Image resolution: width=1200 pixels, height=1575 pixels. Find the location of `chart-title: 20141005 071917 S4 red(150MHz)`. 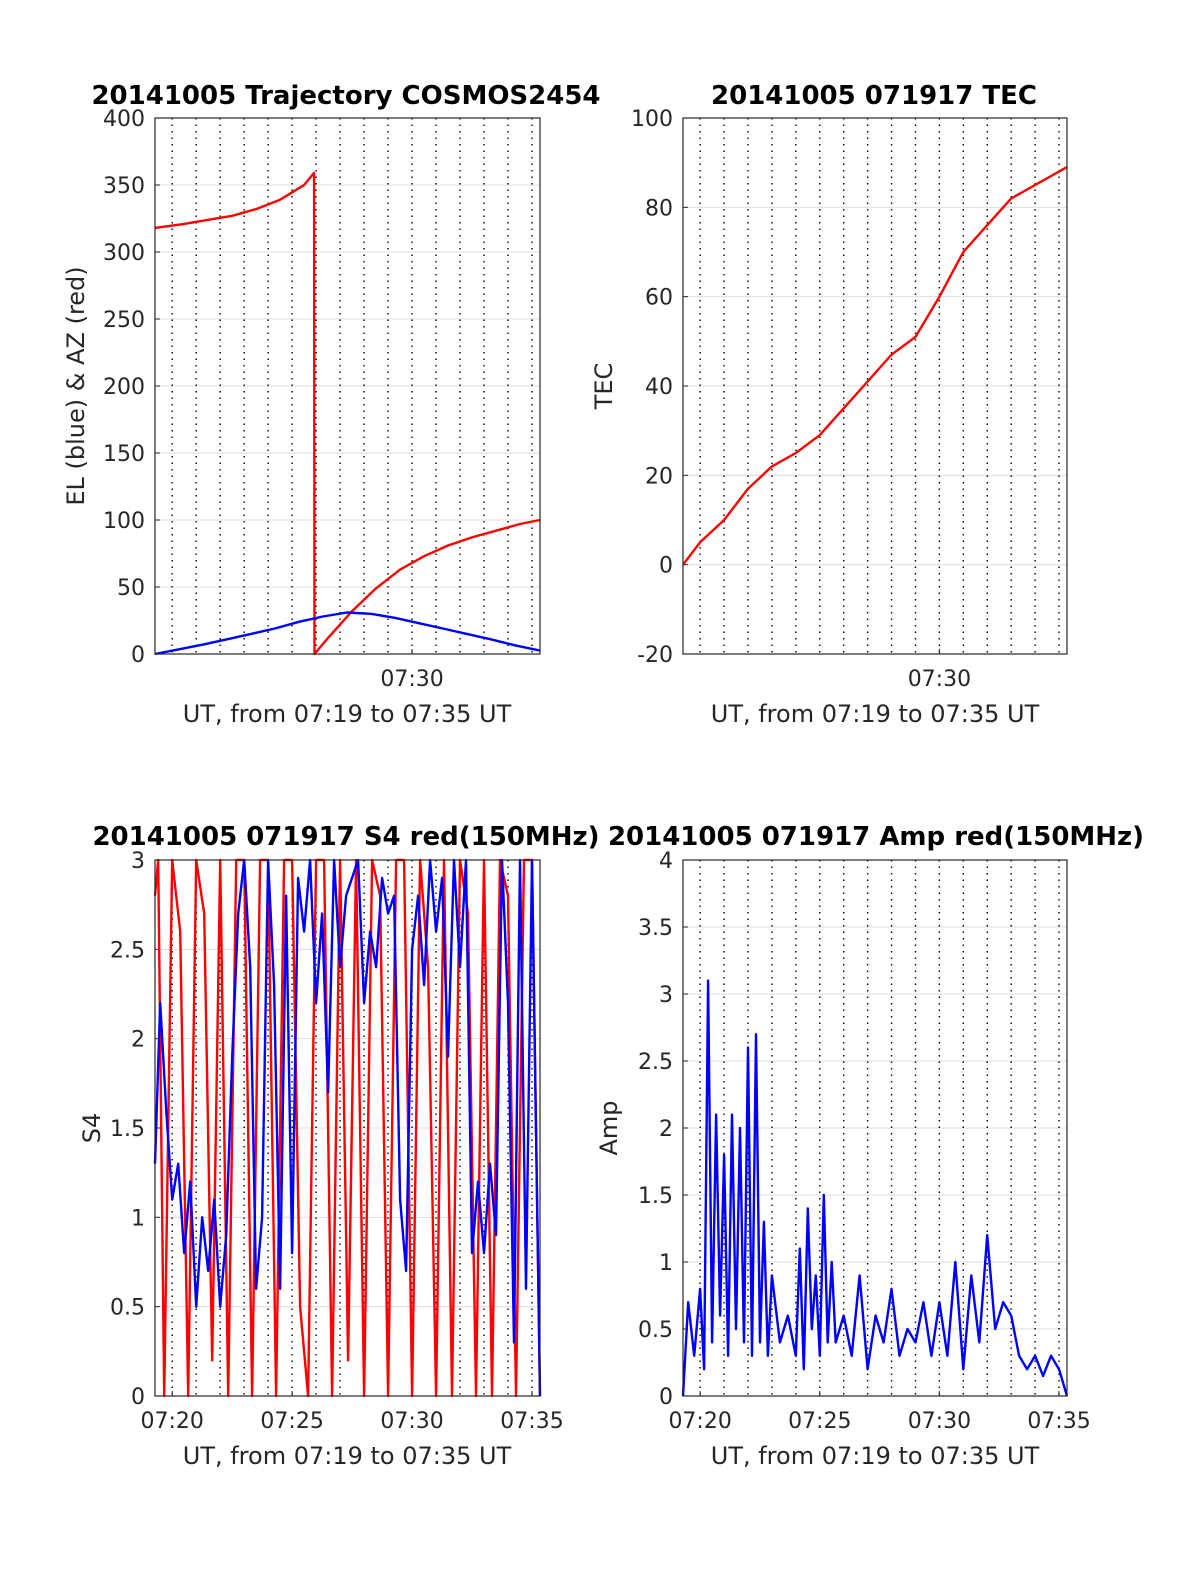

chart-title: 20141005 071917 S4 red(150MHz) is located at coordinates (345, 837).